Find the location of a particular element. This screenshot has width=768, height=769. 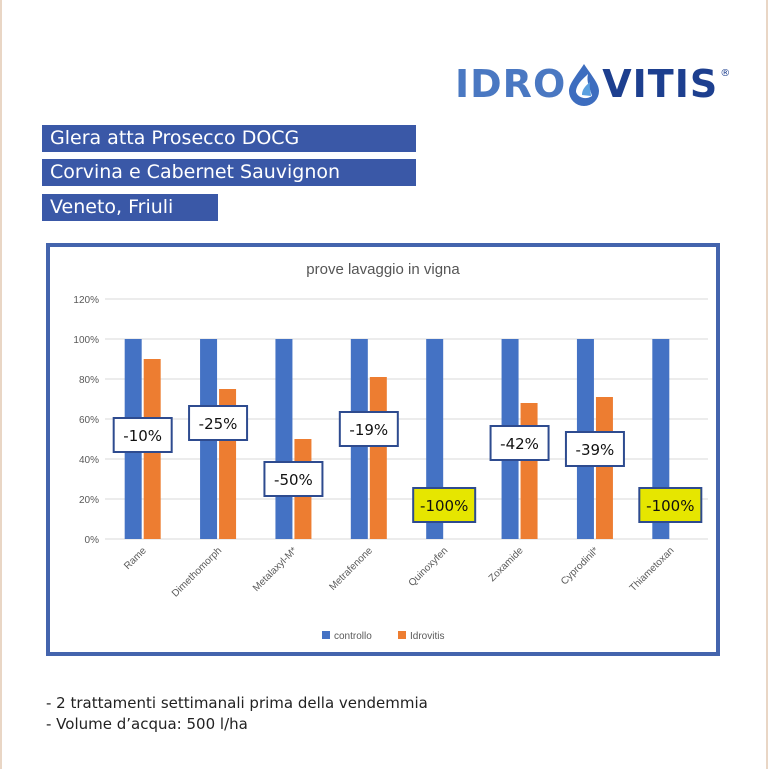

chart-title: prove lavaggio in vigna is located at coordinates (383, 269).